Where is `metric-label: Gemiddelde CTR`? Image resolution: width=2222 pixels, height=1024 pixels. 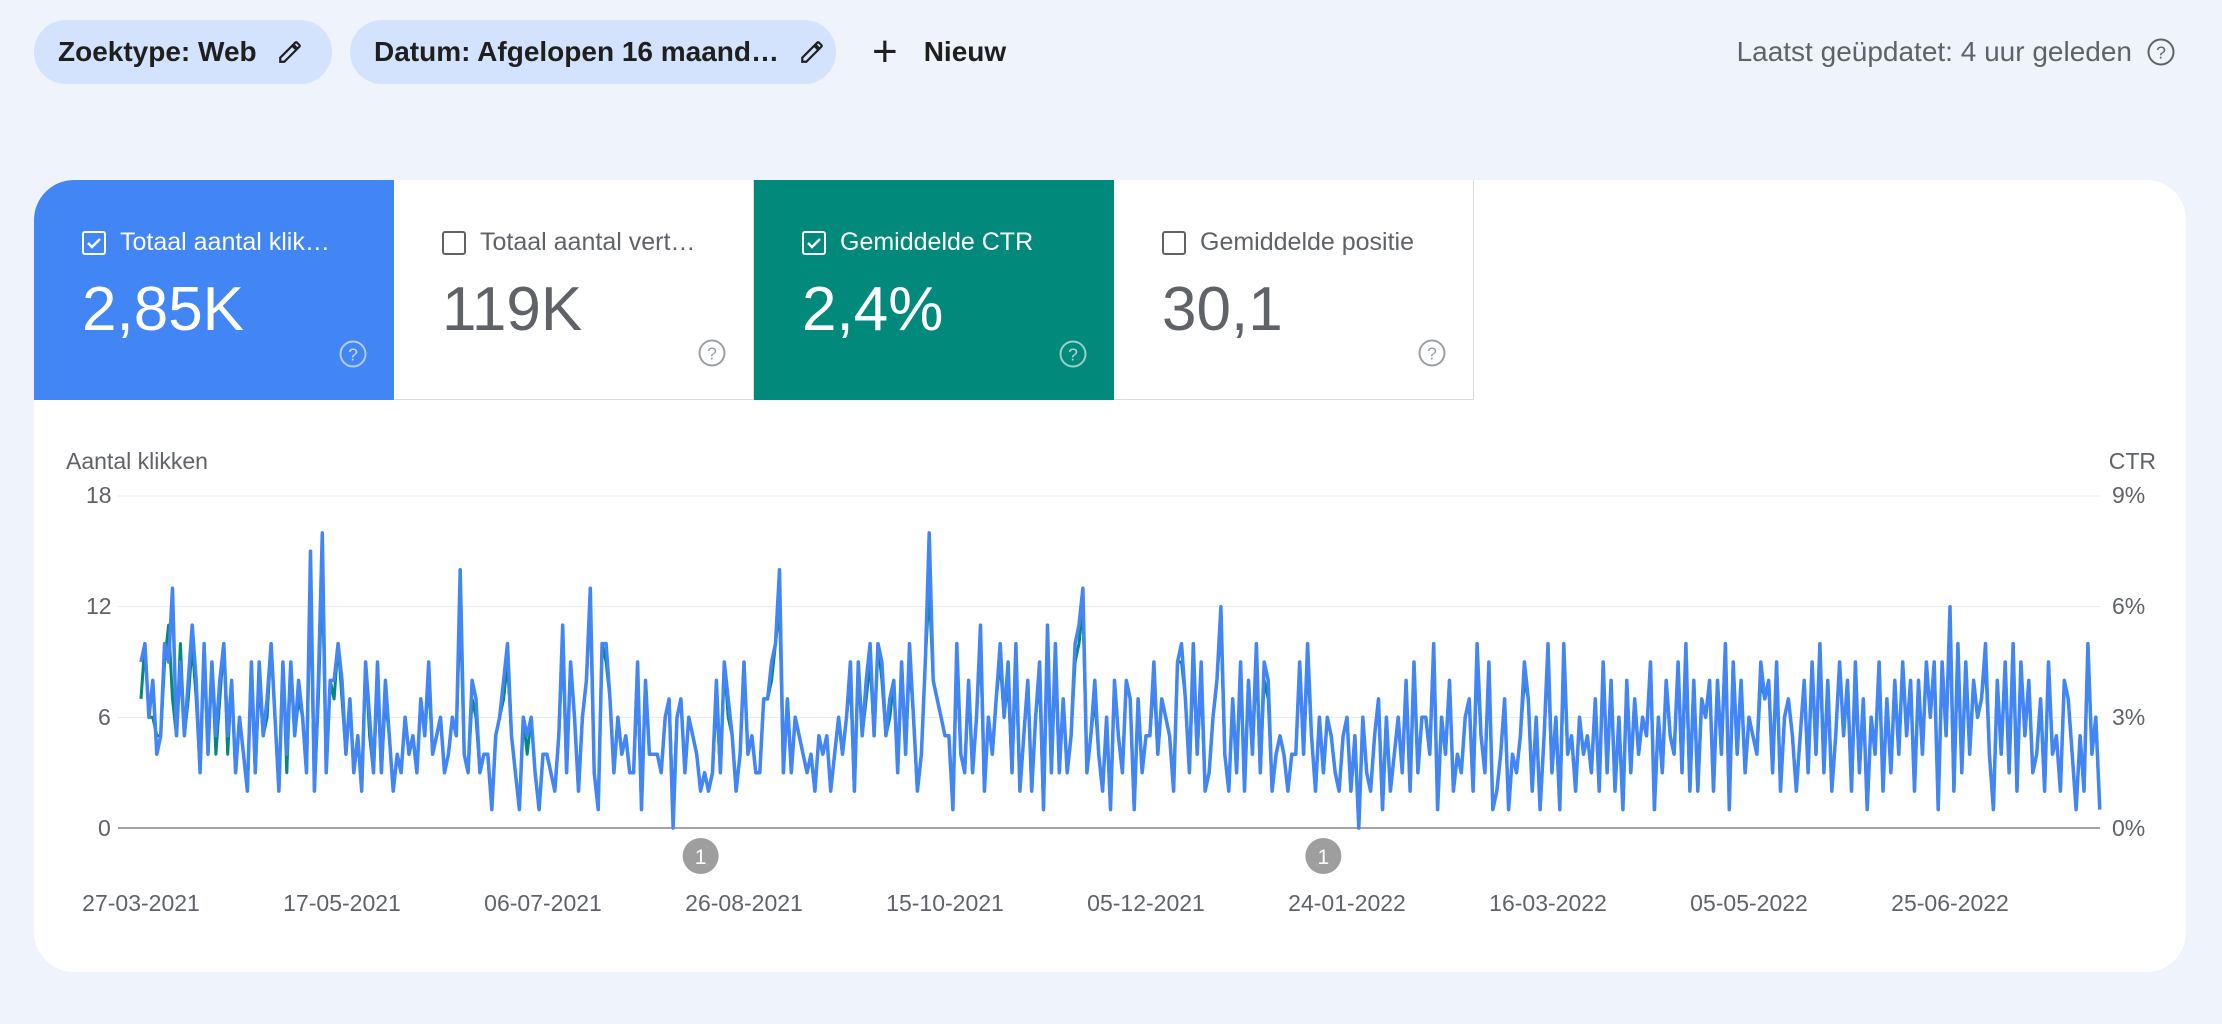 metric-label: Gemiddelde CTR is located at coordinates (937, 242).